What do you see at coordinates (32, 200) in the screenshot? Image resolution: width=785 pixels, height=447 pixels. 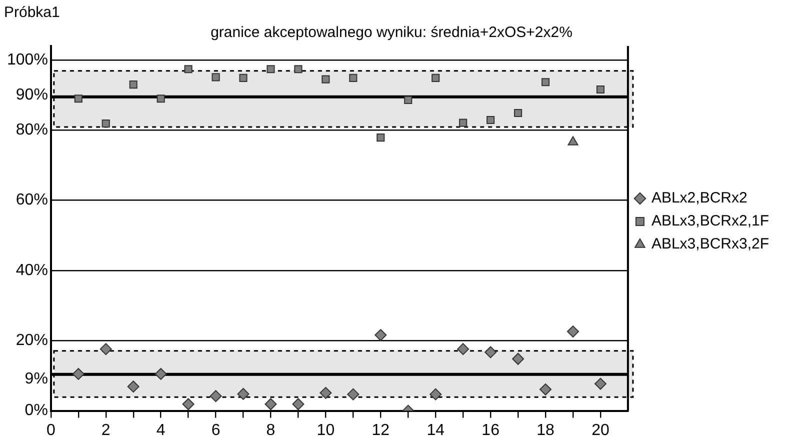 I see `y-tick-label: 60%` at bounding box center [32, 200].